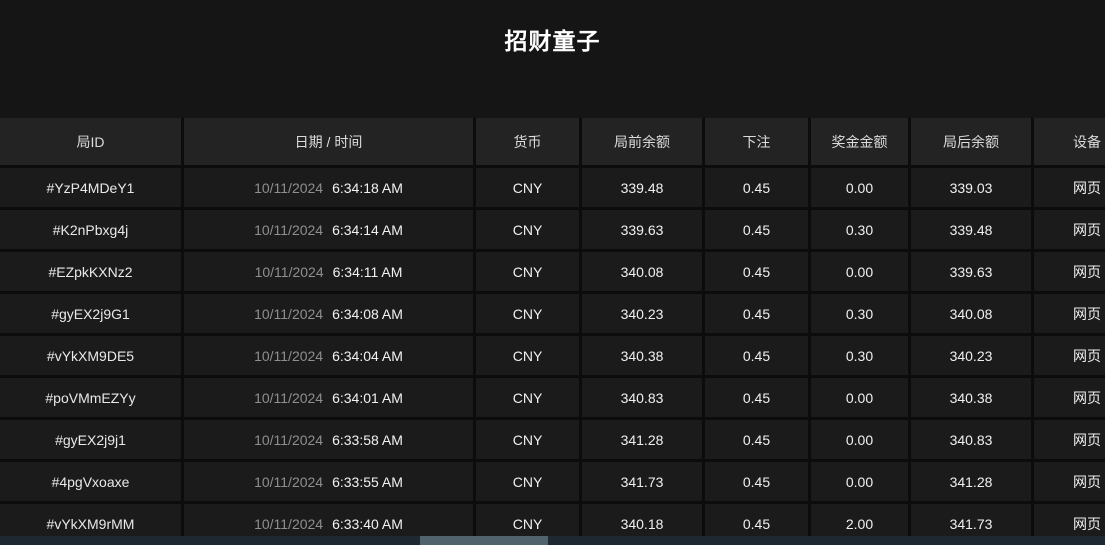  I want to click on balance-after-cell: 339.03, so click(971, 187).